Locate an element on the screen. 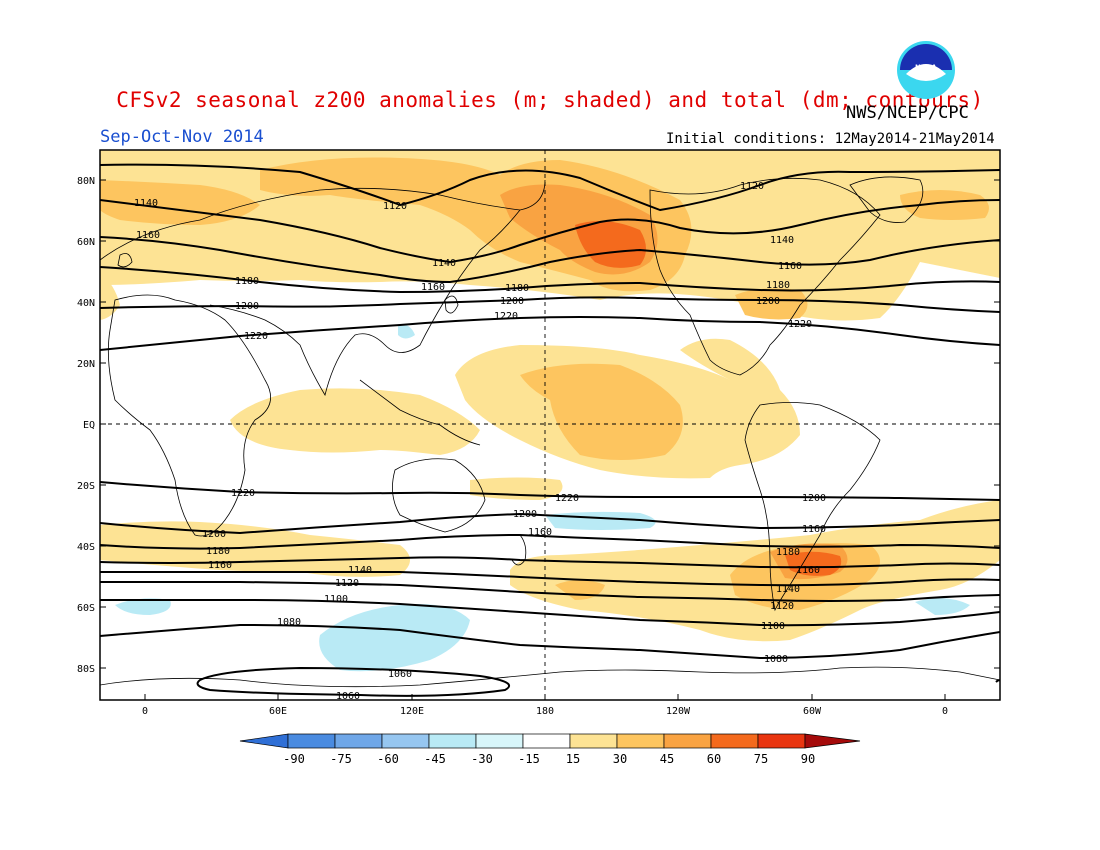 The height and width of the screenshot is (850, 1100). contour-line-1140-north is located at coordinates (550, 231).